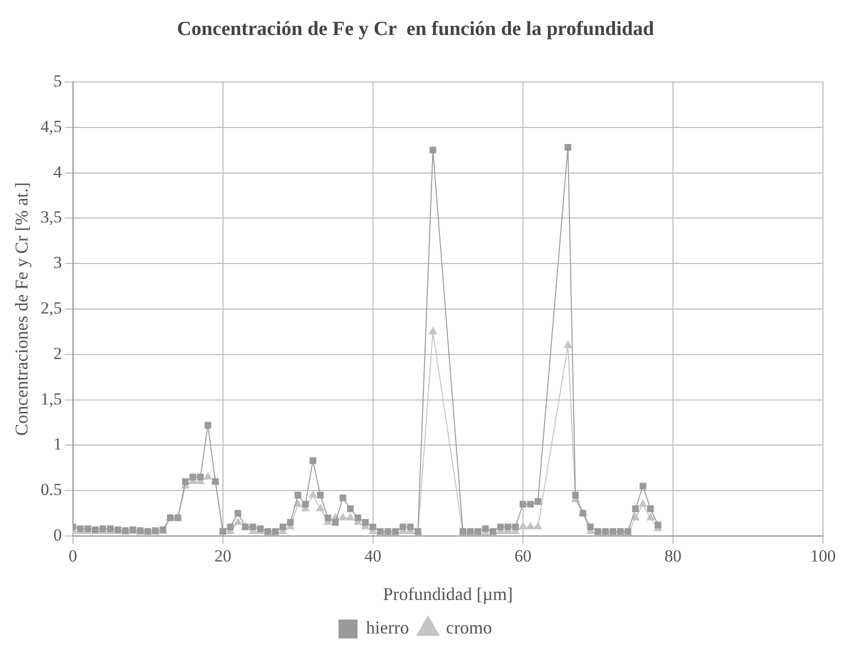 The width and height of the screenshot is (855, 661). Describe the element at coordinates (57, 534) in the screenshot. I see `y-tick-label: 0` at that location.